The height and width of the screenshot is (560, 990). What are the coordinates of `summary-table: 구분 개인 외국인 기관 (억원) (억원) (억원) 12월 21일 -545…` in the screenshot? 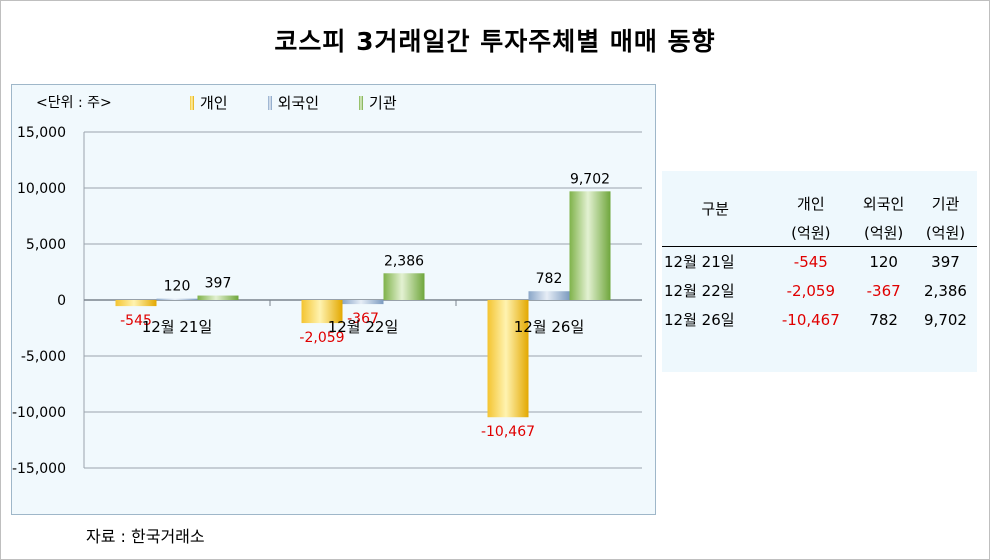 It's located at (819, 252).